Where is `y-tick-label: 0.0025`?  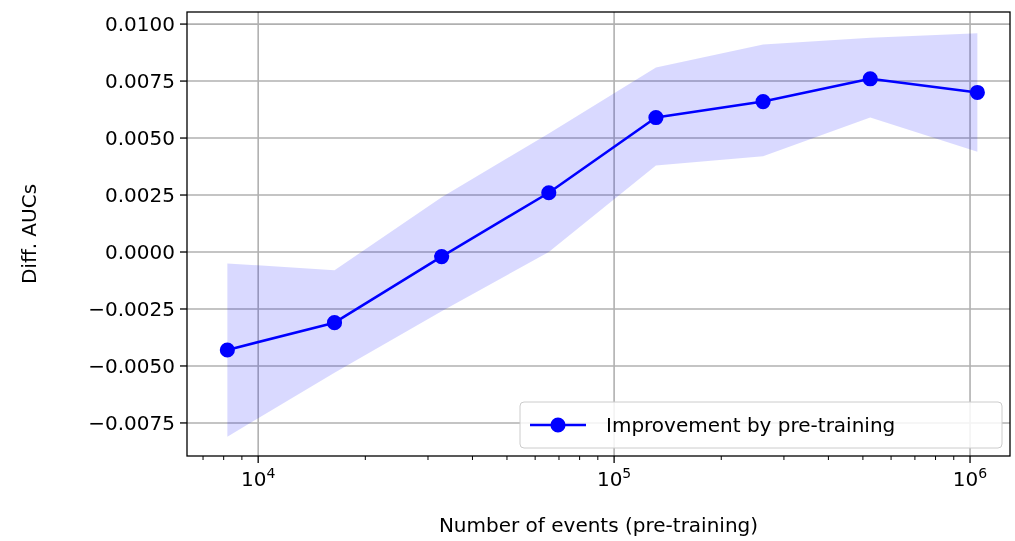
y-tick-label: 0.0025 is located at coordinates (140, 195).